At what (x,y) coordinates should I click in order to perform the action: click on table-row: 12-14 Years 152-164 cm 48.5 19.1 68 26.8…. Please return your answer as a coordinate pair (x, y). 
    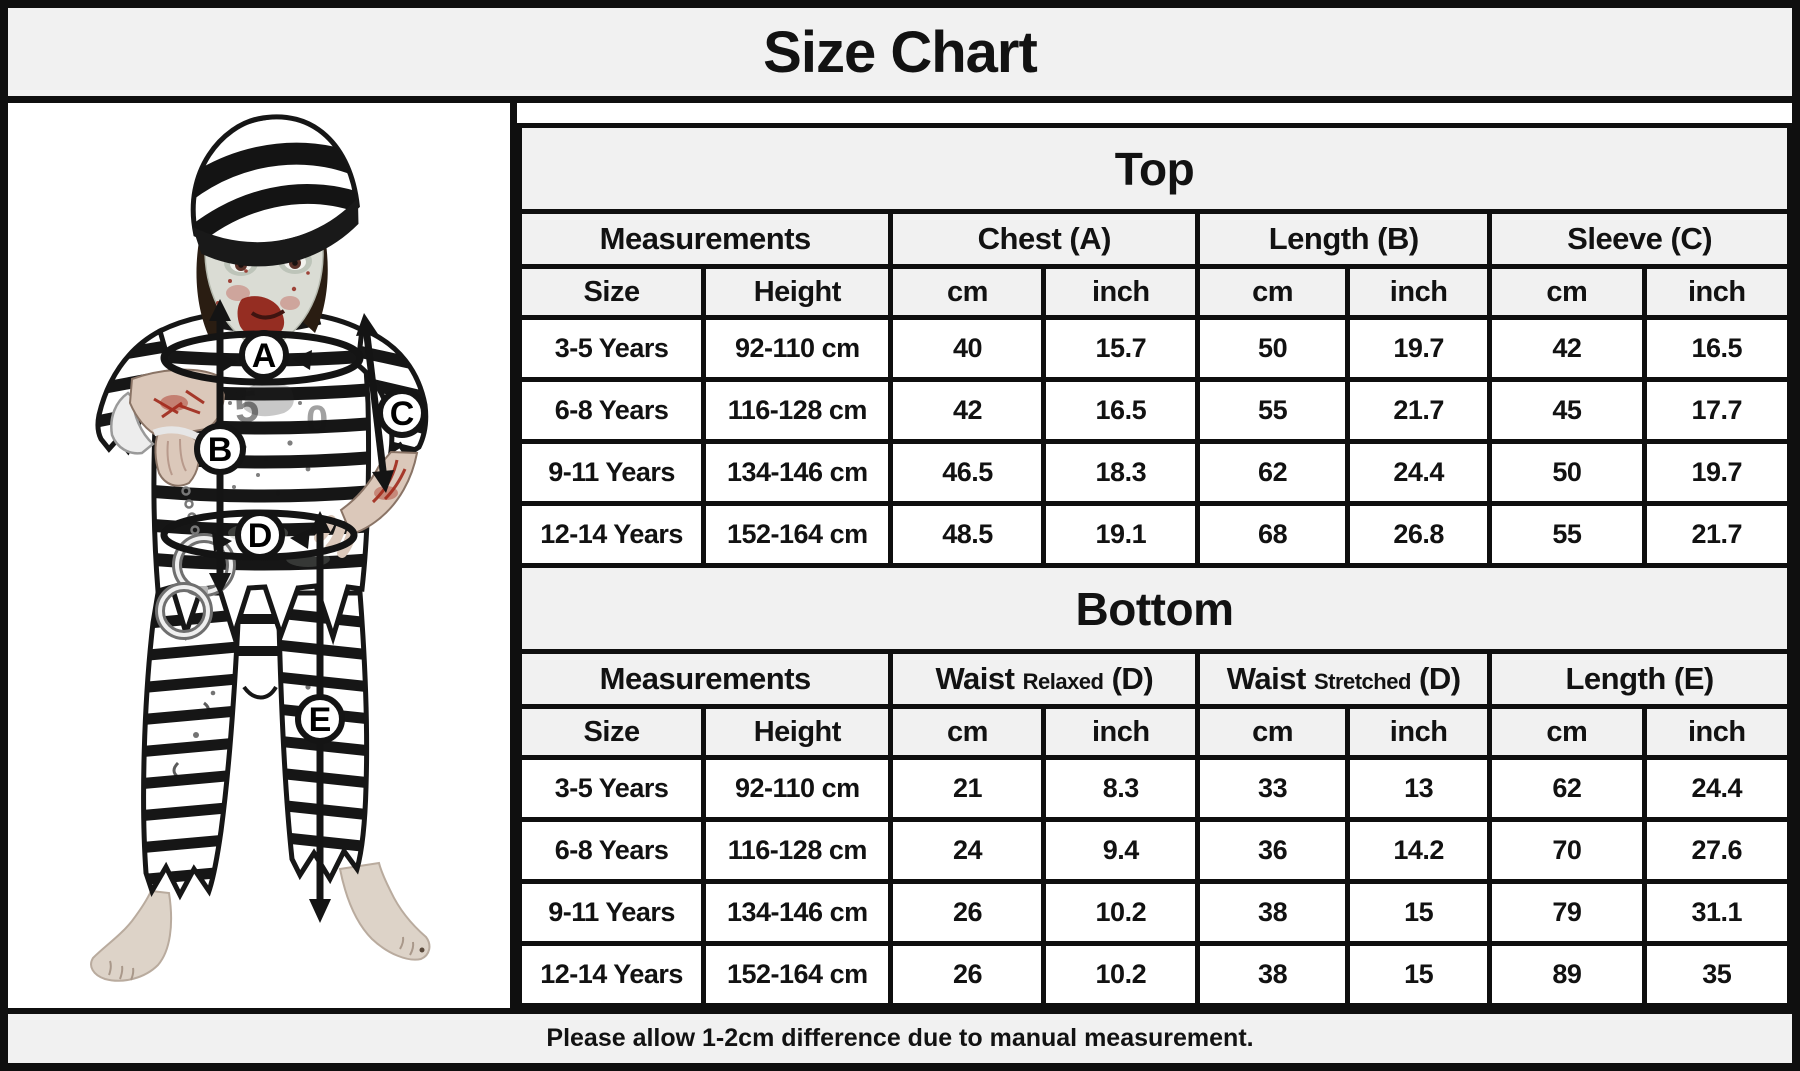
    Looking at the image, I should click on (1154, 534).